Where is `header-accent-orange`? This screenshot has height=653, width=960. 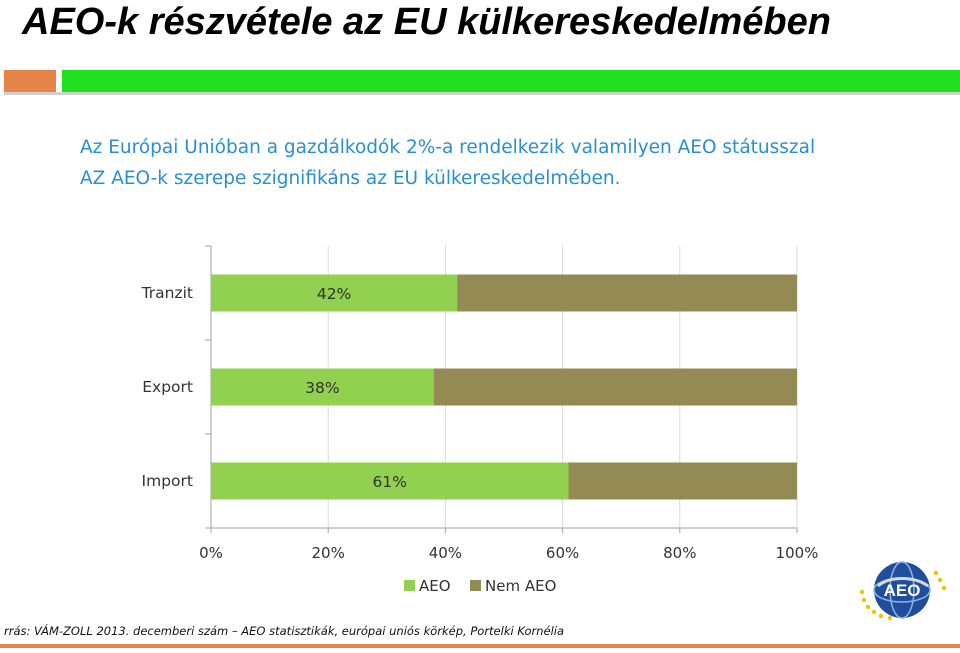 header-accent-orange is located at coordinates (30, 81).